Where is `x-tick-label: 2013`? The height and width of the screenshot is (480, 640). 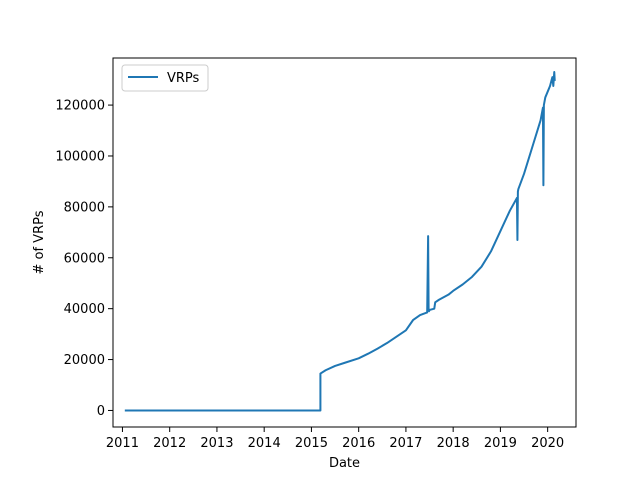
x-tick-label: 2013 is located at coordinates (216, 443).